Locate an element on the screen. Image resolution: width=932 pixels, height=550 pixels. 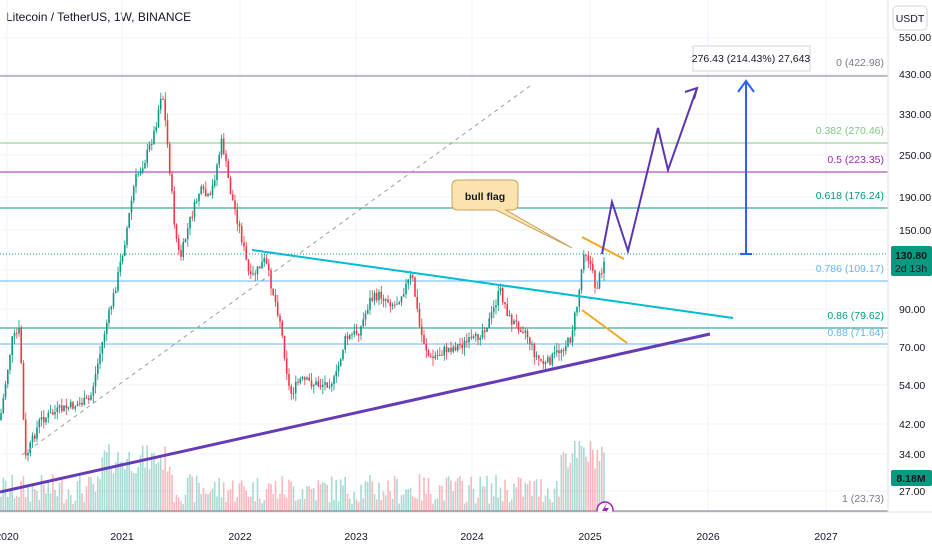
currency-button is located at coordinates (910, 18).